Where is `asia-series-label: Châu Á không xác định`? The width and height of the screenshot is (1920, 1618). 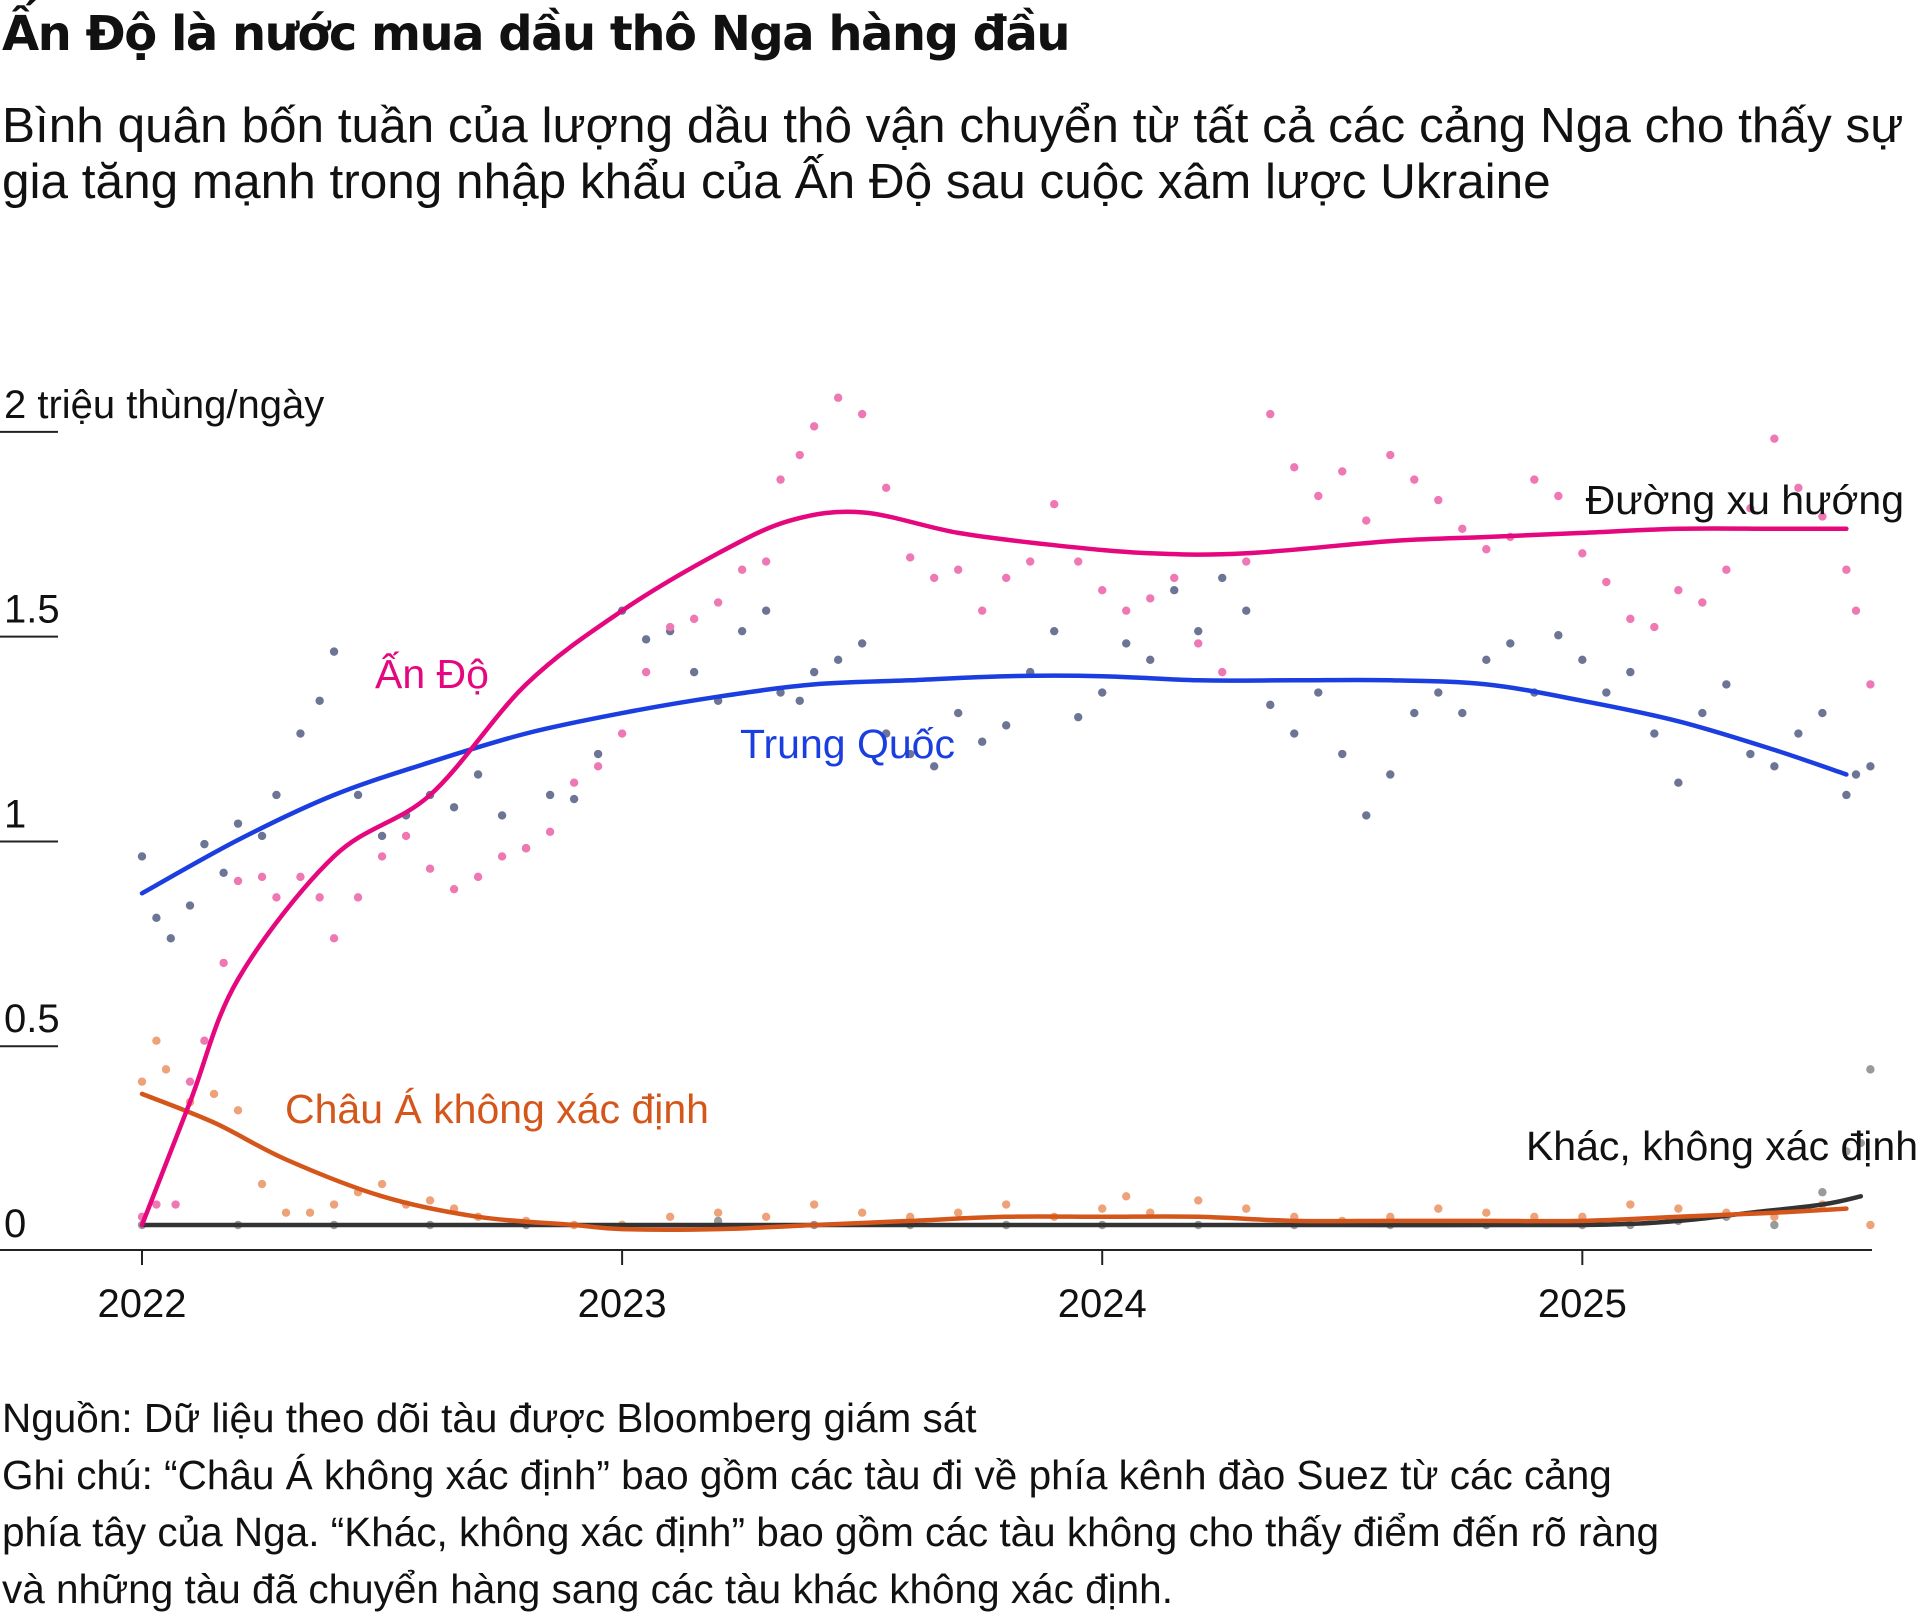
asia-series-label: Châu Á không xác định is located at coordinates (497, 1109).